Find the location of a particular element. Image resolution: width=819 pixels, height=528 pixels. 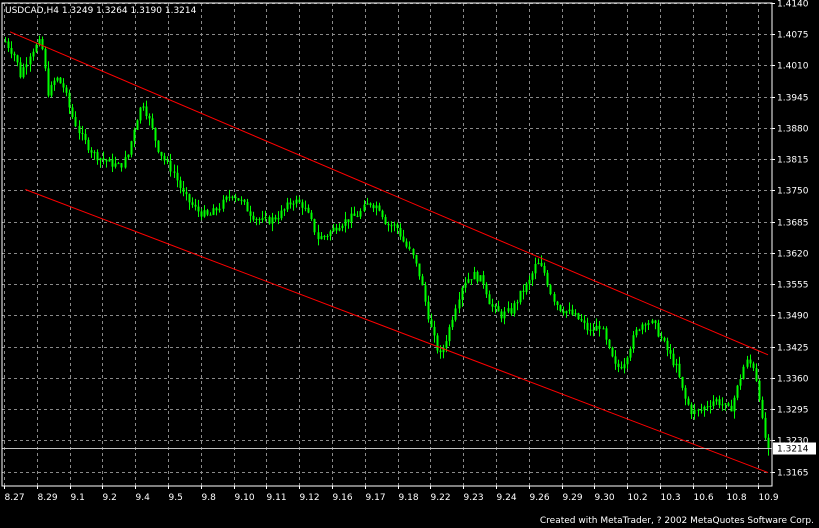

y-tick-label: 1.3880 is located at coordinates (793, 130).